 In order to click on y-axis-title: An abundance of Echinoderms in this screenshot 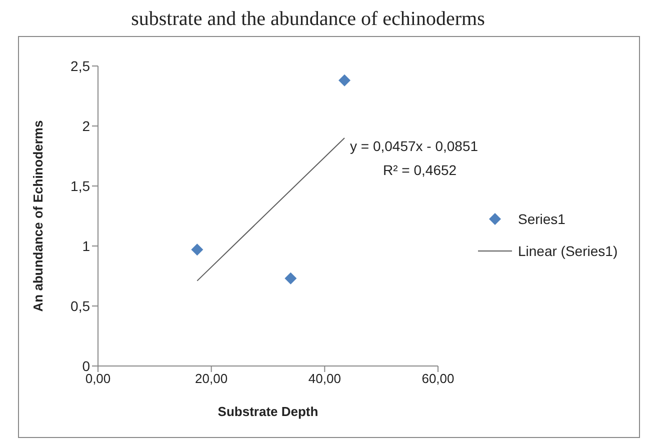, I will do `click(38, 216)`.